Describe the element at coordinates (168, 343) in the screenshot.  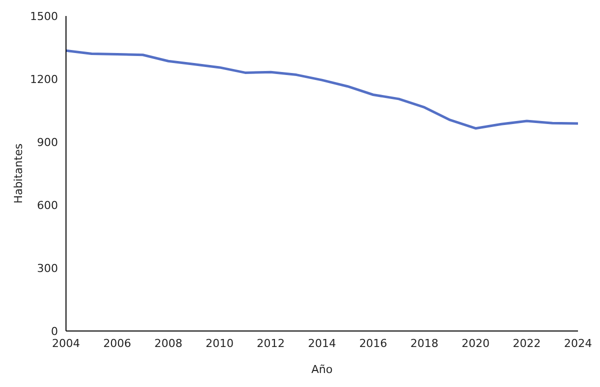
I see `x-tick-label: 2008` at that location.